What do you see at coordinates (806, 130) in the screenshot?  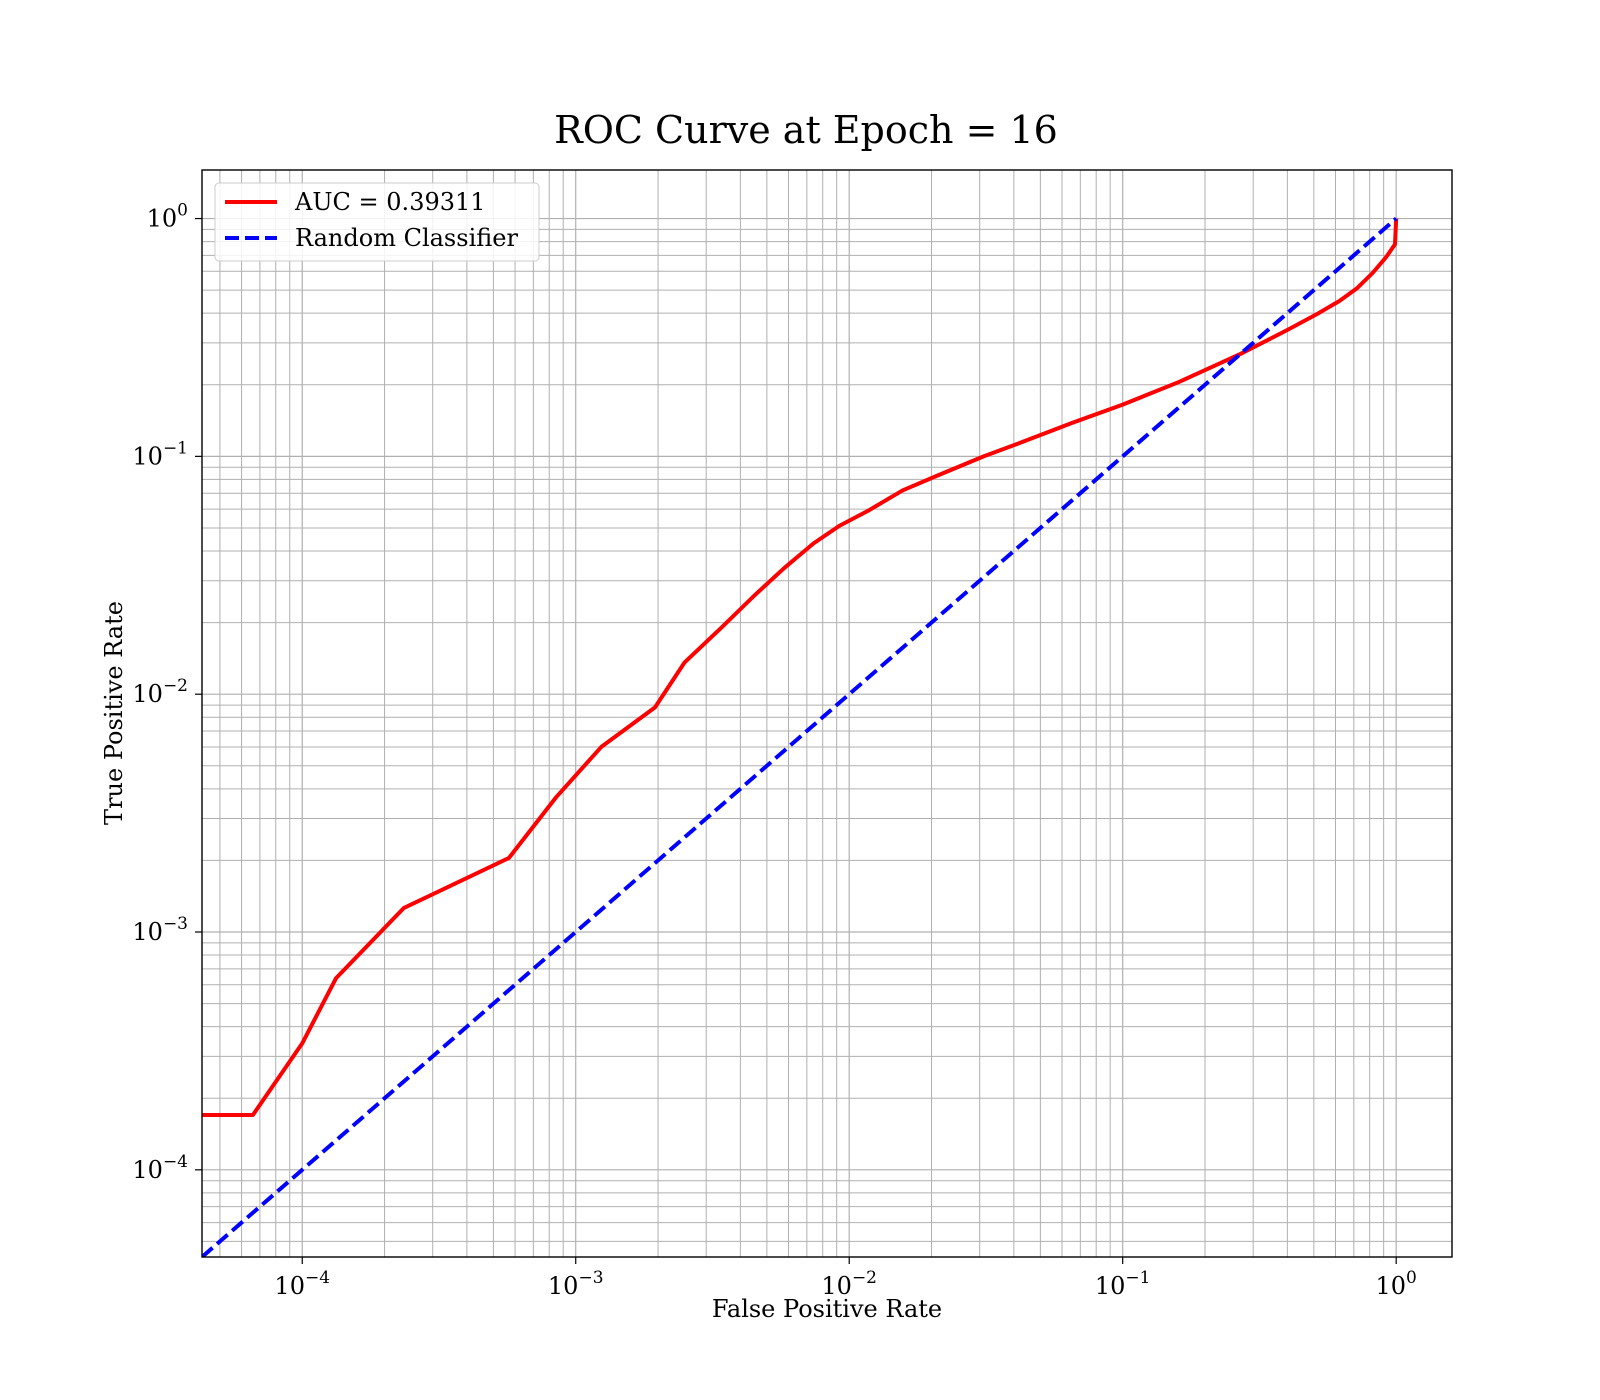 I see `chart-title: ROC Curve at Epoch = 16` at bounding box center [806, 130].